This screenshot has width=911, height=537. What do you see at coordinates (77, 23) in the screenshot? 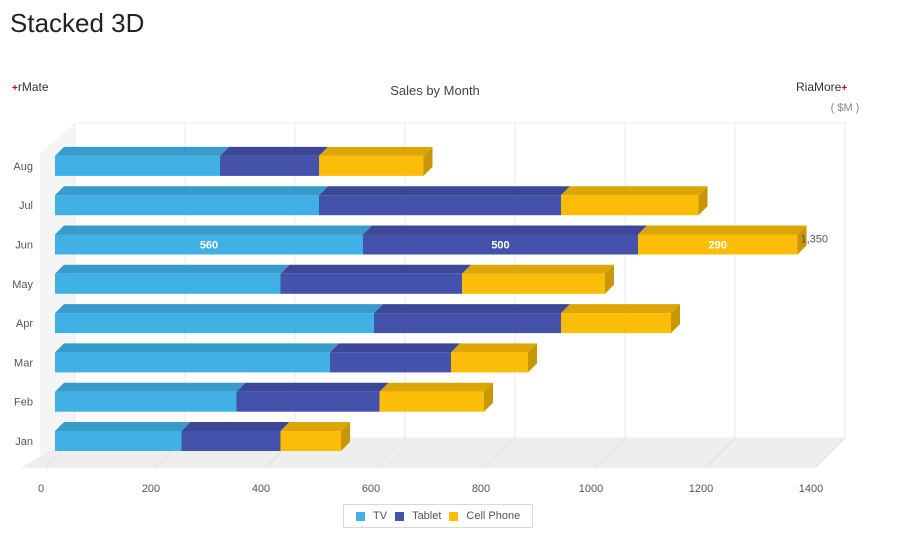
I see `page-title: Stacked 3D` at bounding box center [77, 23].